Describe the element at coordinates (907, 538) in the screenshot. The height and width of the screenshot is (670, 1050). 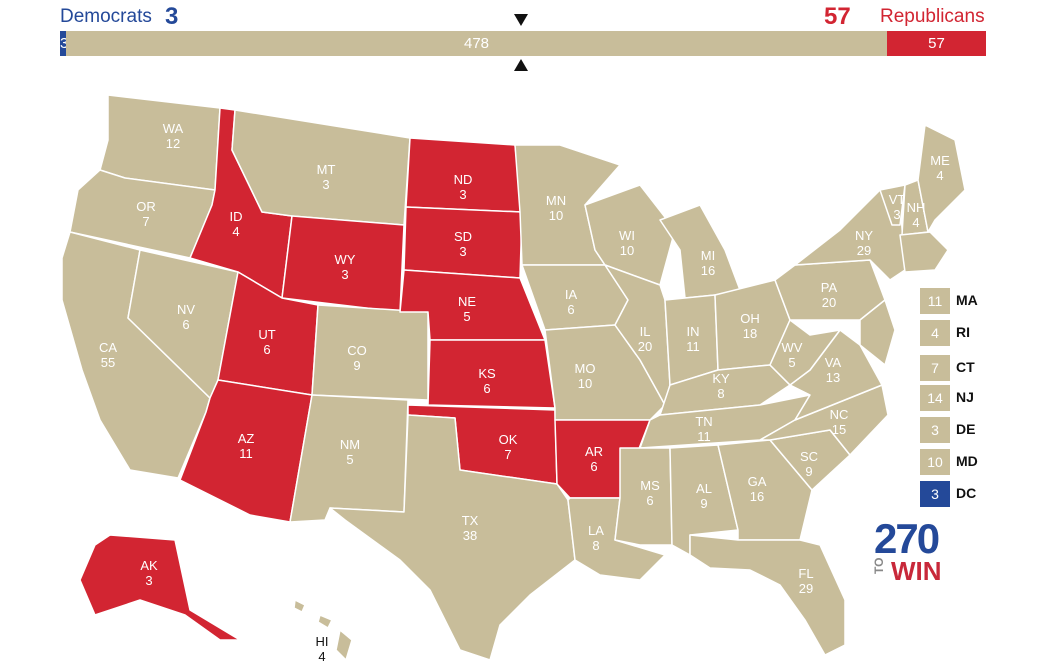
I see `270towin-logo-number: 270` at that location.